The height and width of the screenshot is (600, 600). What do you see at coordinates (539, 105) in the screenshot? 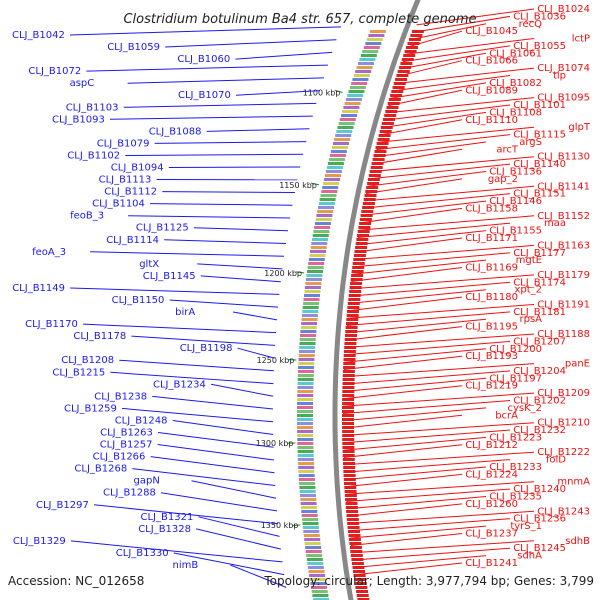
I see `gene-label: CLJ_B1101` at bounding box center [539, 105].